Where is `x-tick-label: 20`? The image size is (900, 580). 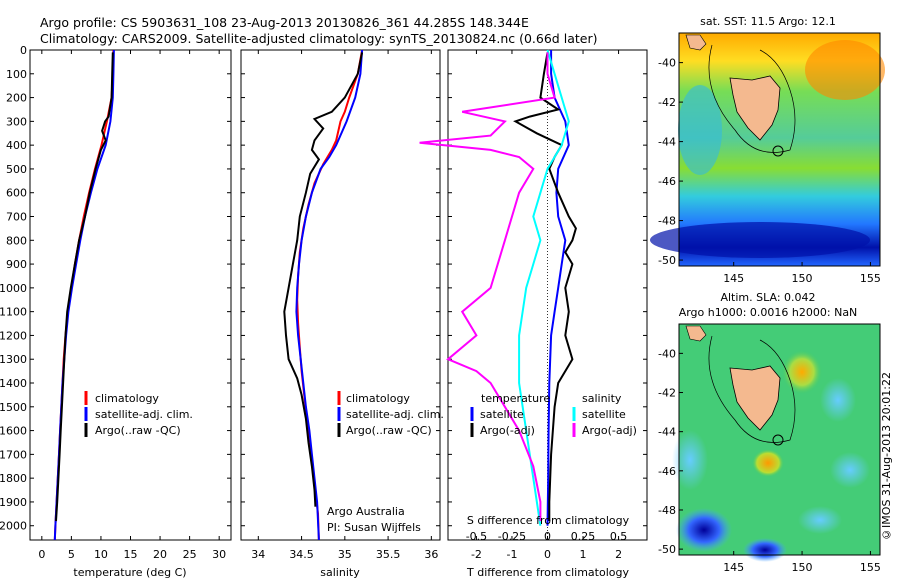 x-tick-label: 20 is located at coordinates (160, 554).